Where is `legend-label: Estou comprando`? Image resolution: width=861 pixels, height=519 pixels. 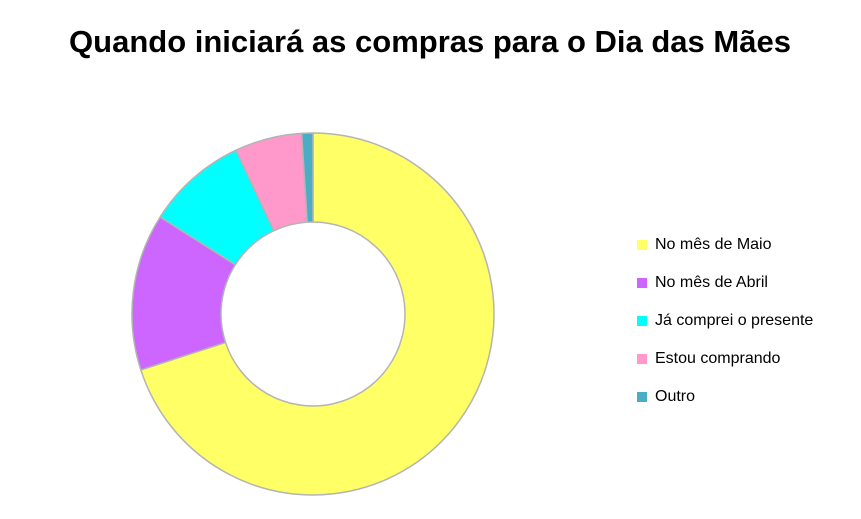
legend-label: Estou comprando is located at coordinates (718, 358).